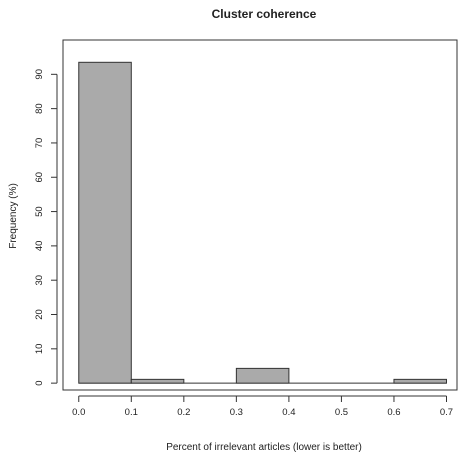 The width and height of the screenshot is (462, 462). I want to click on x-tick-label: 0.6, so click(393, 412).